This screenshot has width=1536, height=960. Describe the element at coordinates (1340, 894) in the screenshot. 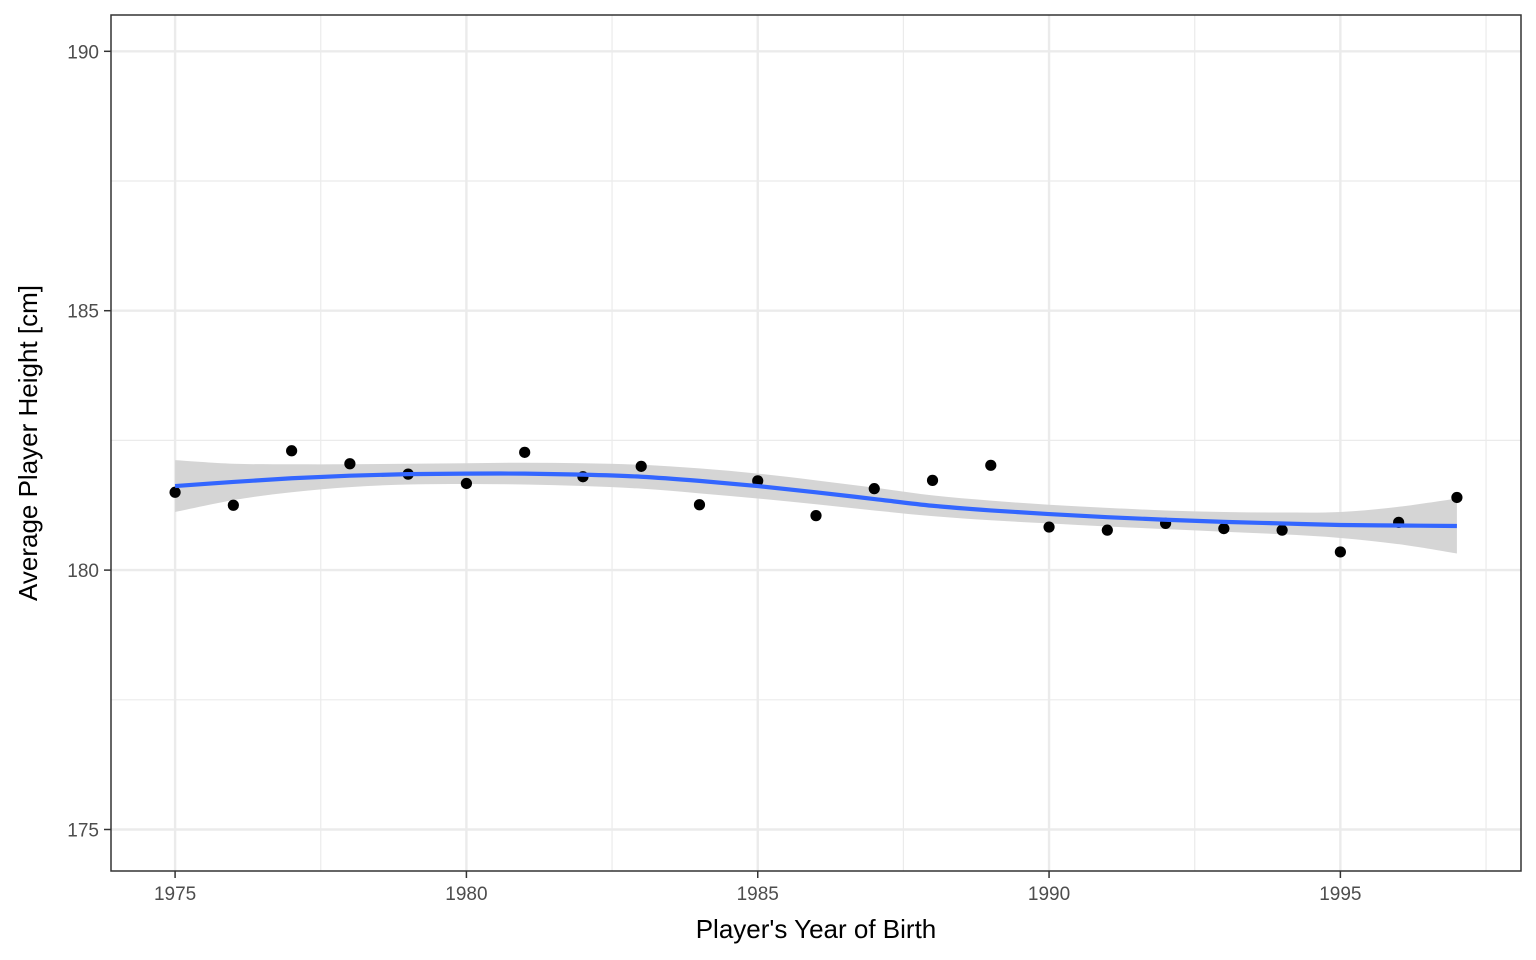

I see `x-tick-label: 1995` at that location.